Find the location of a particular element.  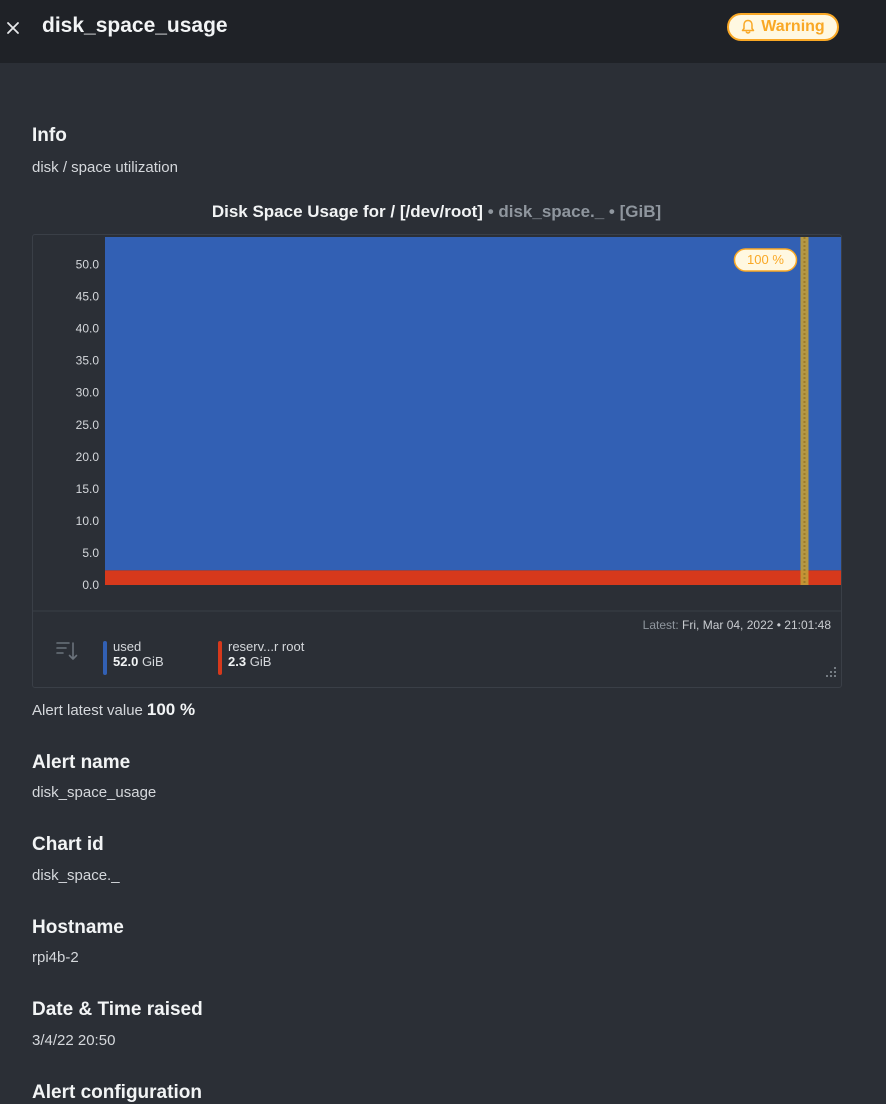

legend-name: reserv...r root is located at coordinates (266, 646).